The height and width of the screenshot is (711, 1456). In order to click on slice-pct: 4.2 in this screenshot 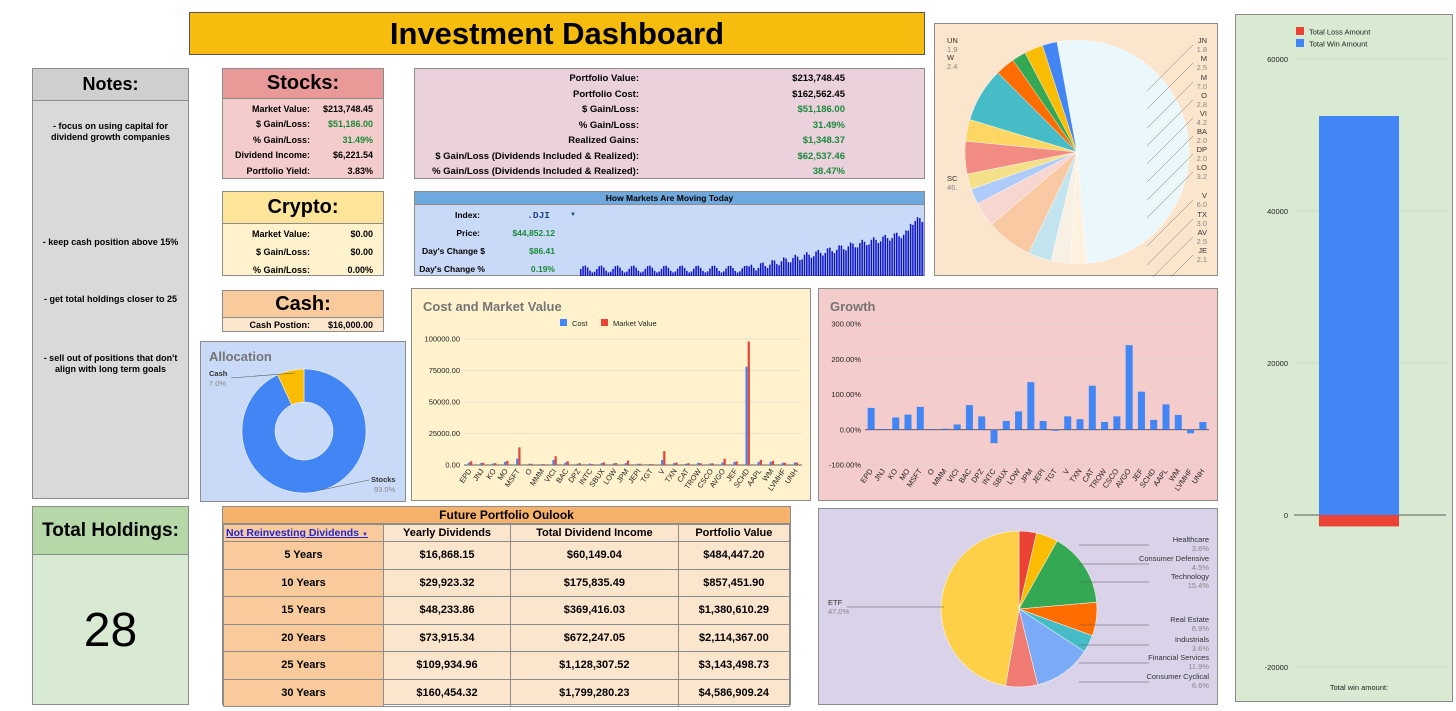, I will do `click(1202, 122)`.